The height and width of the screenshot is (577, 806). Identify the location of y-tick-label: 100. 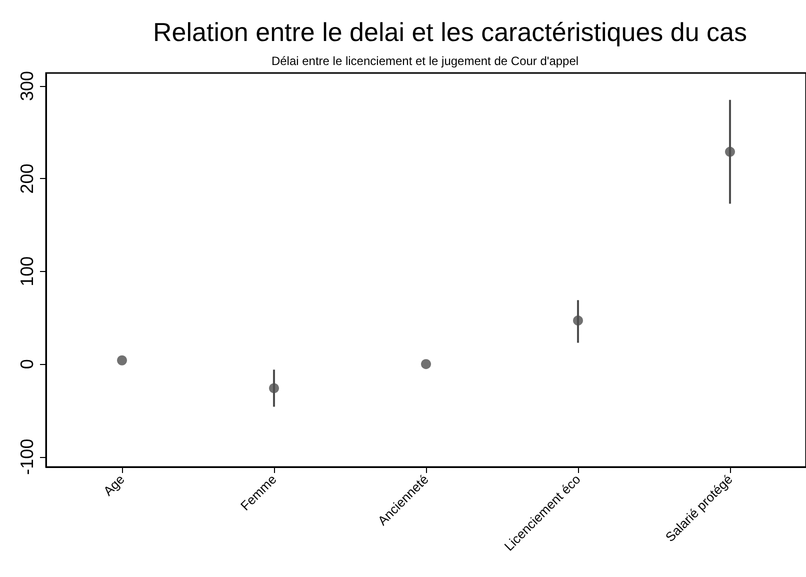
(27, 271).